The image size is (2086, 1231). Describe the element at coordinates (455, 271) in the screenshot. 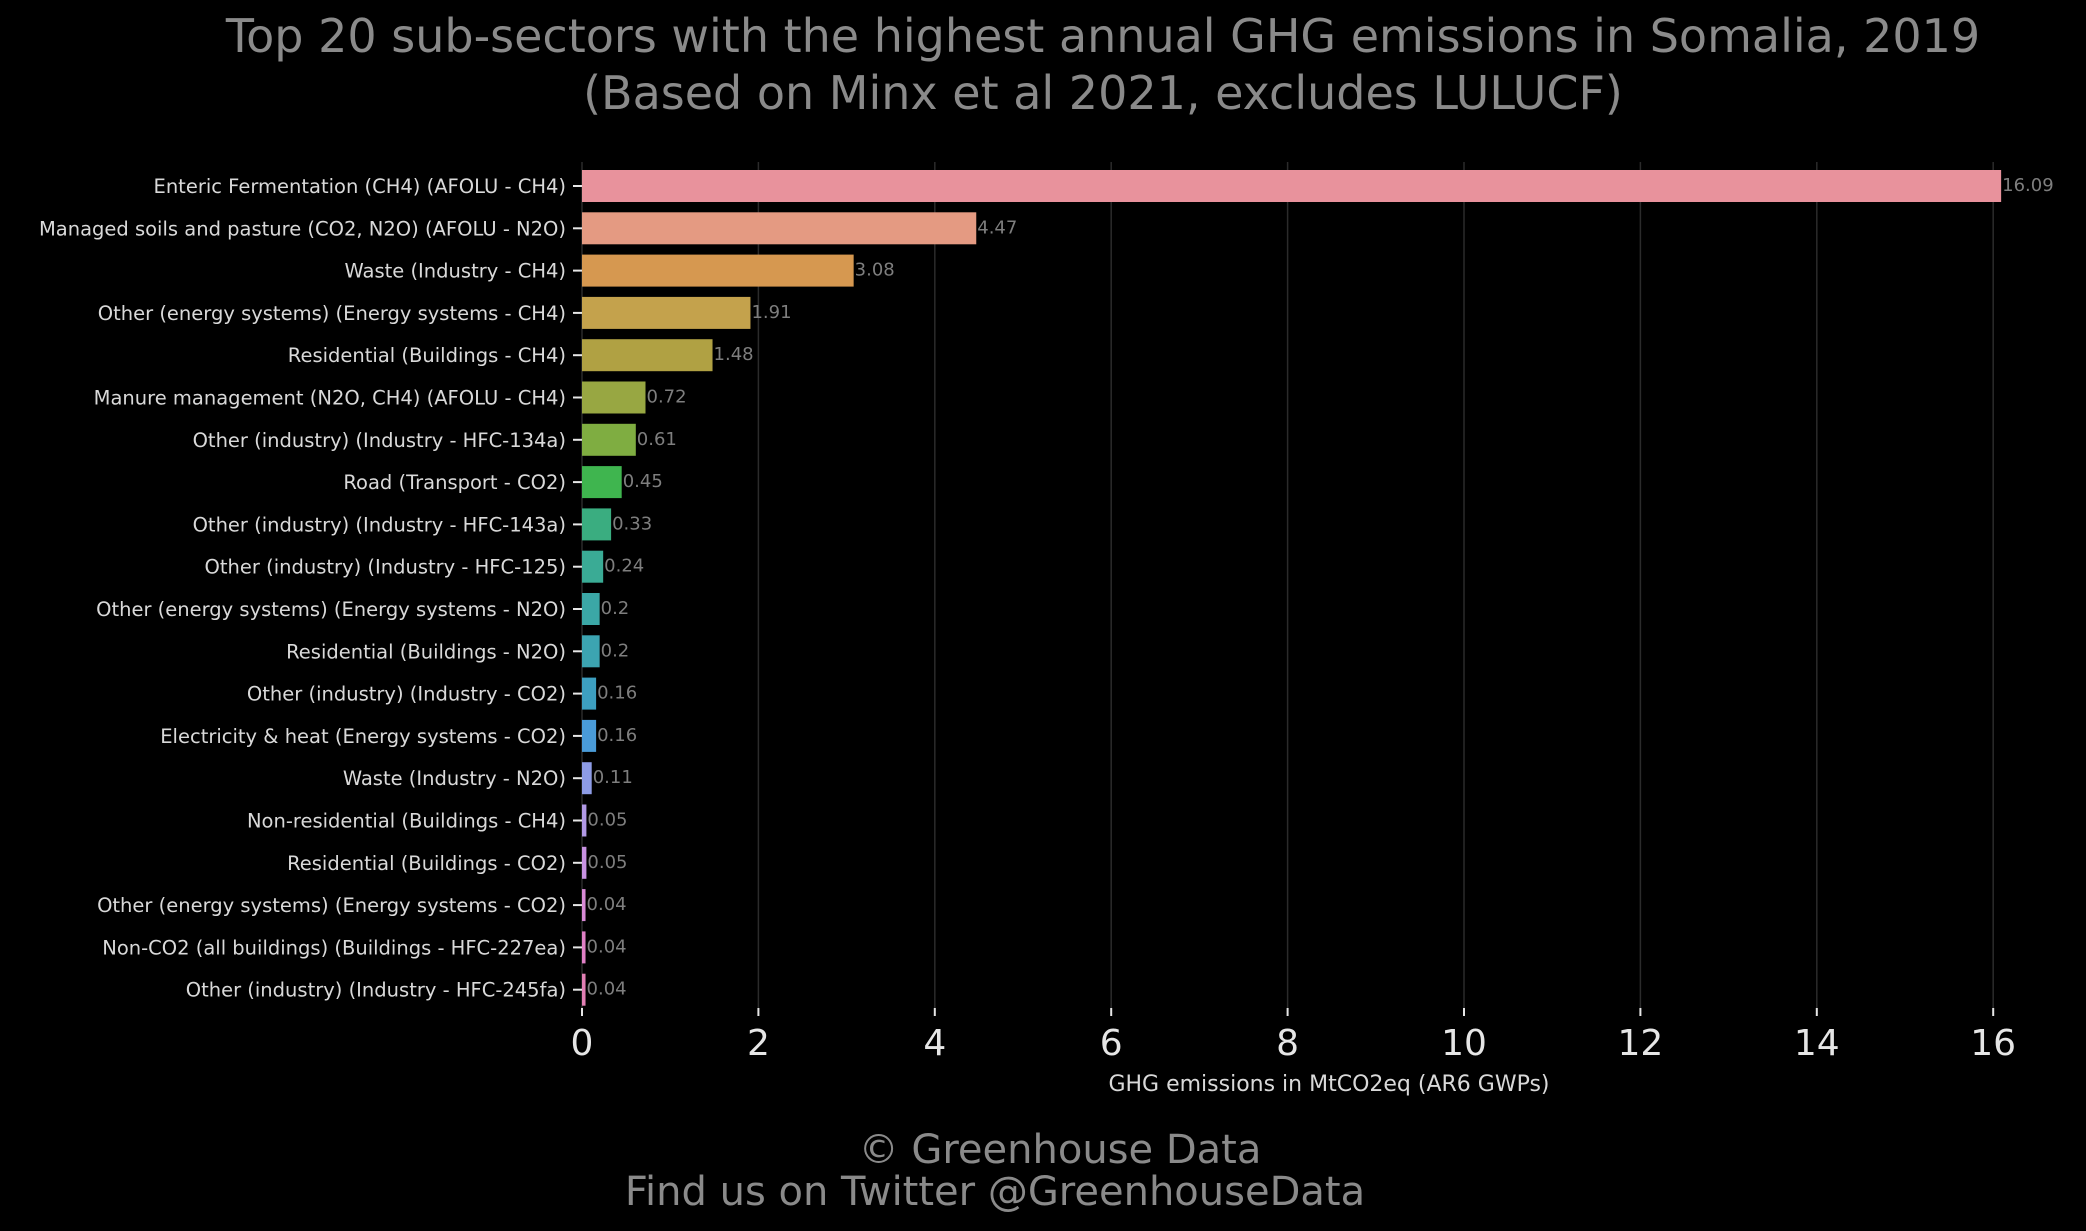

I see `category-label: Waste (Industry - CH4)` at that location.